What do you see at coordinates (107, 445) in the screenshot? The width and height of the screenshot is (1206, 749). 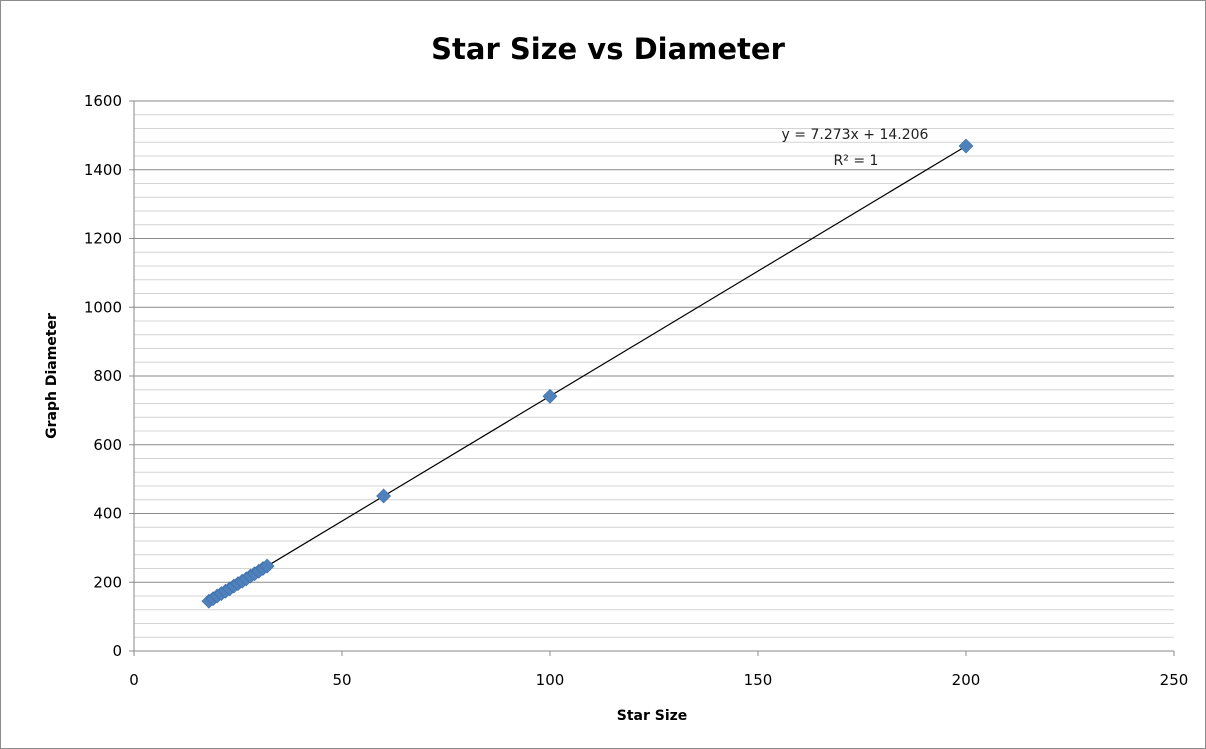 I see `y-tick-label: 600` at bounding box center [107, 445].